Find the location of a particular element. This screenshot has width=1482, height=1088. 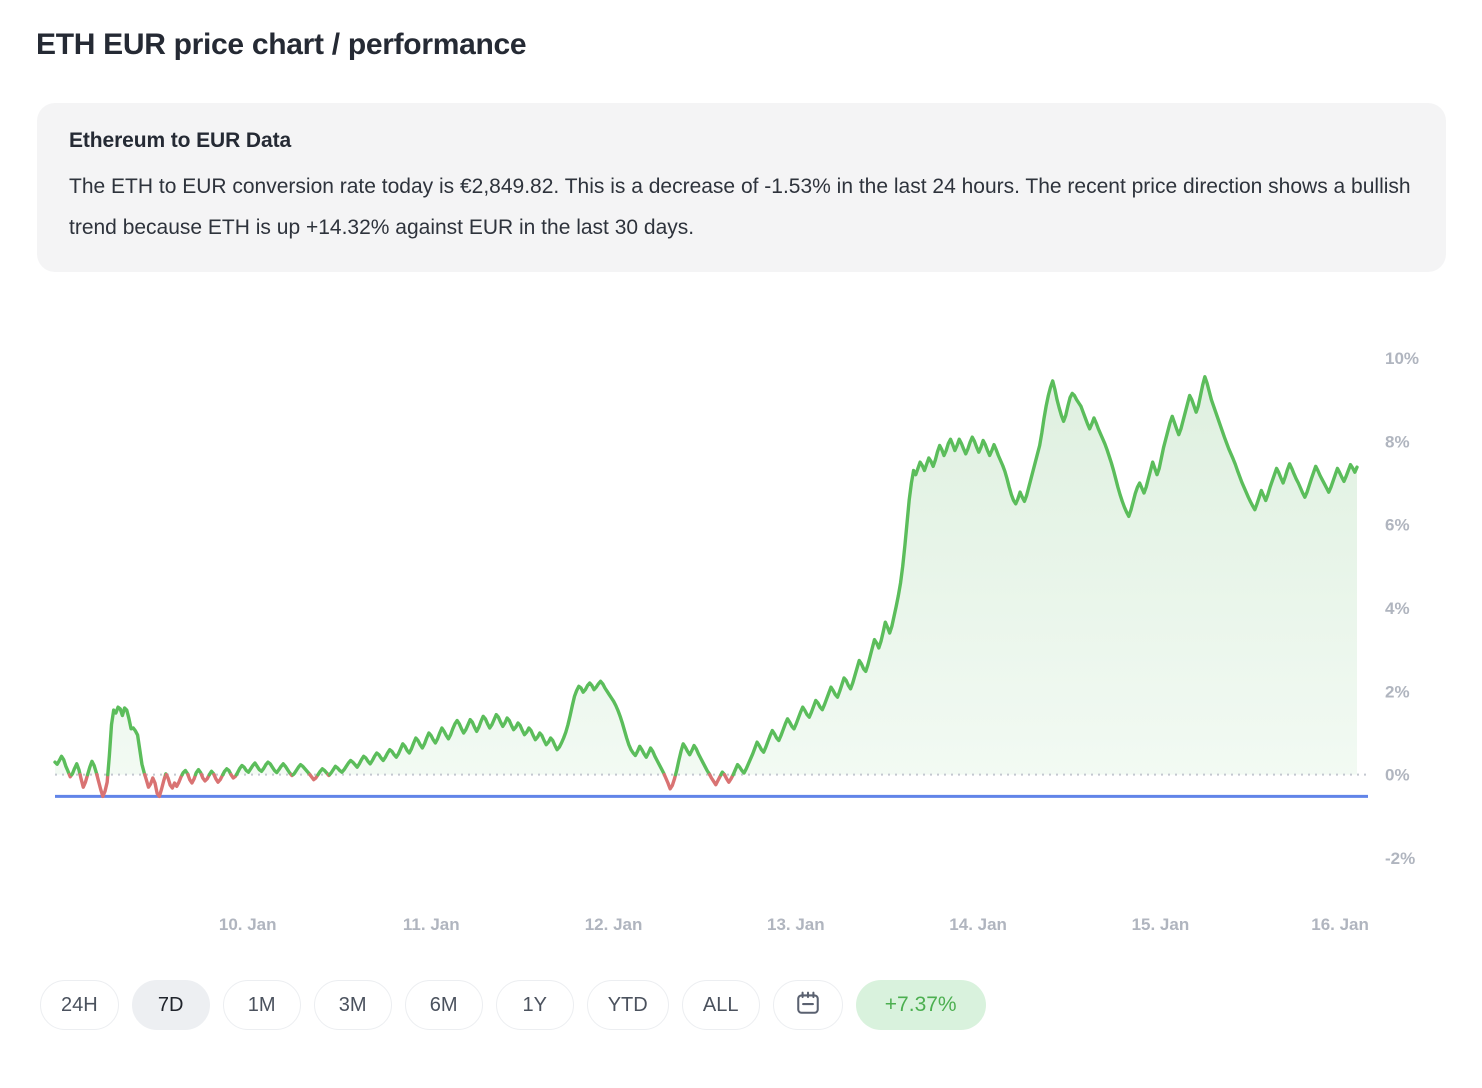

page-title: ETH EUR price chart / performance is located at coordinates (281, 44).